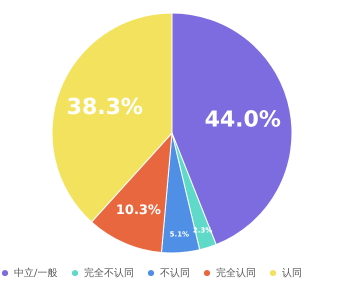 This screenshot has height=284, width=347. What do you see at coordinates (292, 273) in the screenshot?
I see `legend-label: 认同` at bounding box center [292, 273].